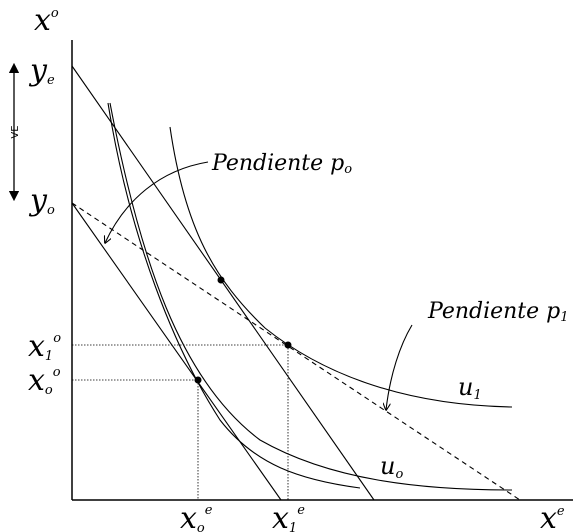  Describe the element at coordinates (157, 202) in the screenshot. I see `pendiente-p0-arrow` at that location.